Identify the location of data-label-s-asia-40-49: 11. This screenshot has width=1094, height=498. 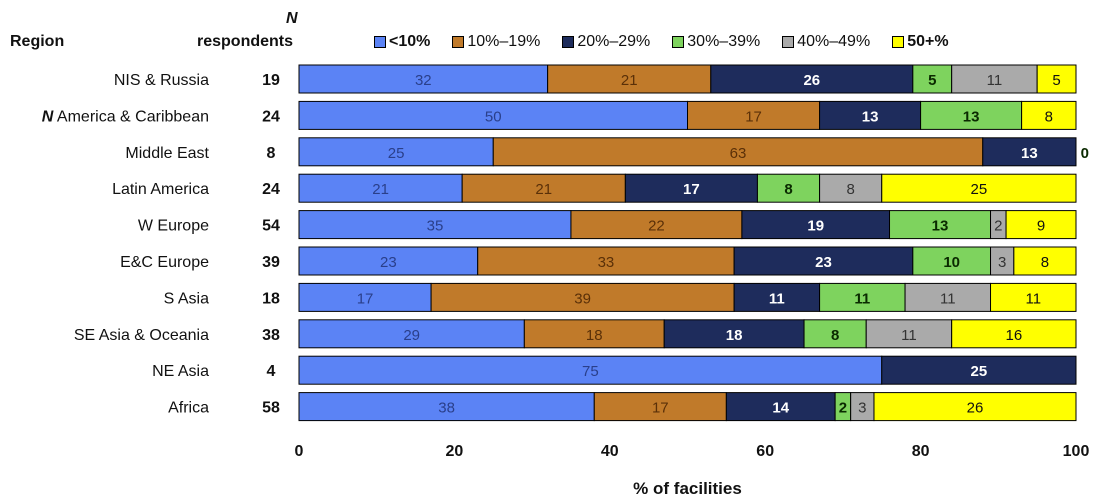
(948, 298).